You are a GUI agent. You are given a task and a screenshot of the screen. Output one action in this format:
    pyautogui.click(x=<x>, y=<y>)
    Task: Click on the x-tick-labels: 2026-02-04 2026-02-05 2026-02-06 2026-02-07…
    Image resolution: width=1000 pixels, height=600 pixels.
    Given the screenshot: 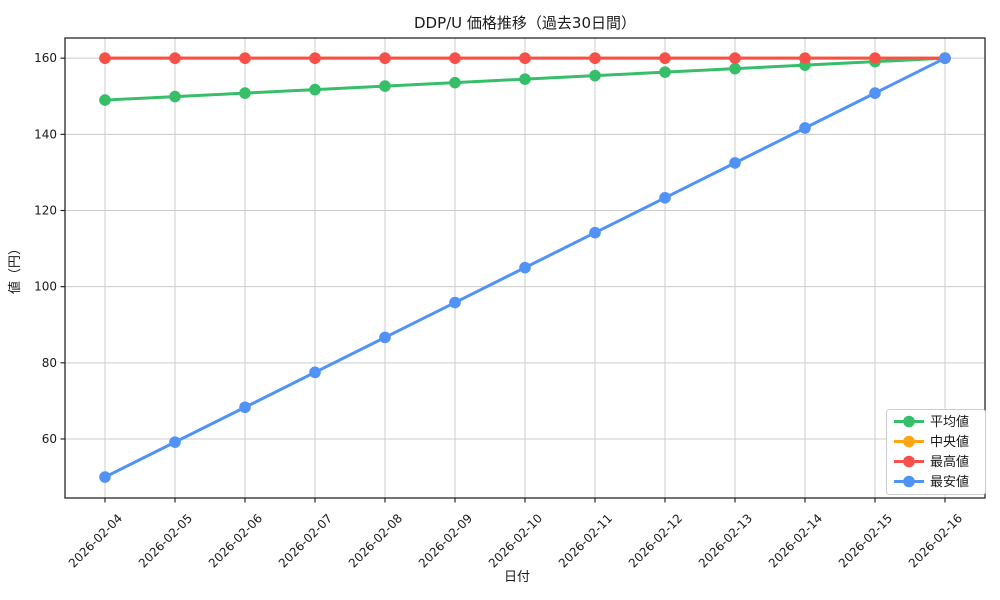 What is the action you would take?
    pyautogui.click(x=515, y=540)
    